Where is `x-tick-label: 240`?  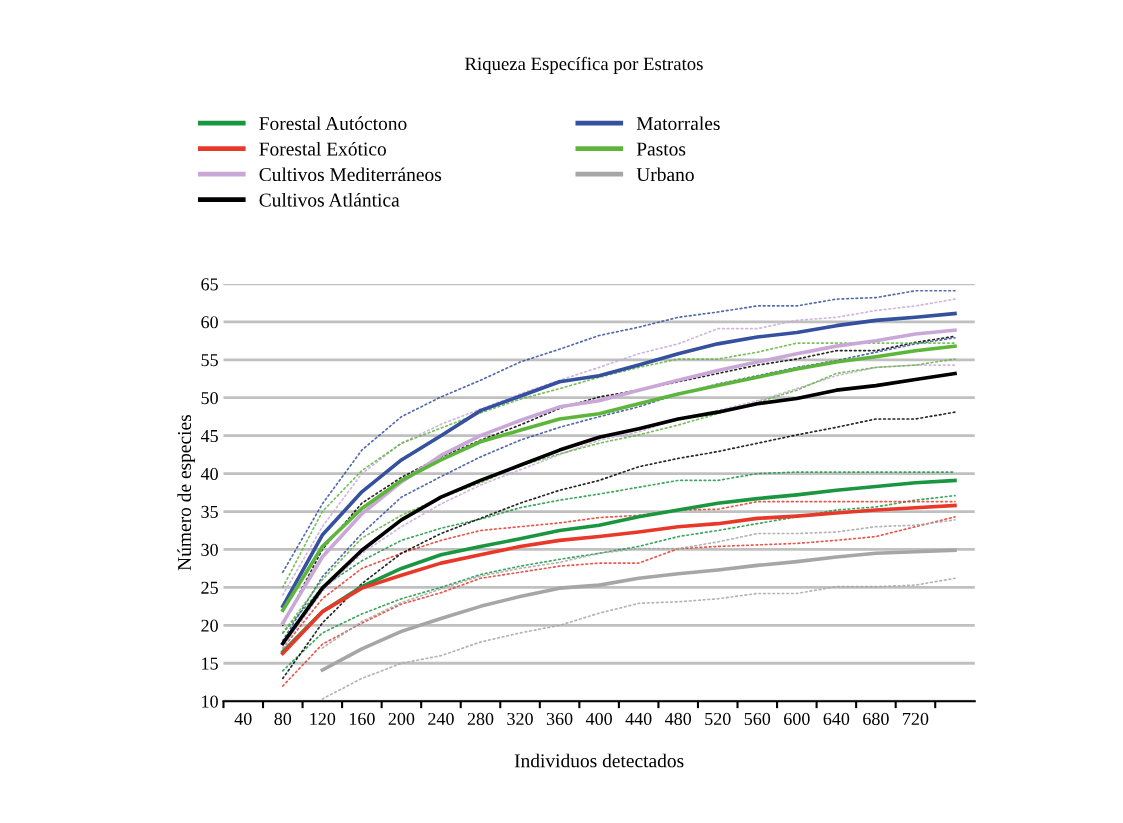
x-tick-label: 240 is located at coordinates (441, 719).